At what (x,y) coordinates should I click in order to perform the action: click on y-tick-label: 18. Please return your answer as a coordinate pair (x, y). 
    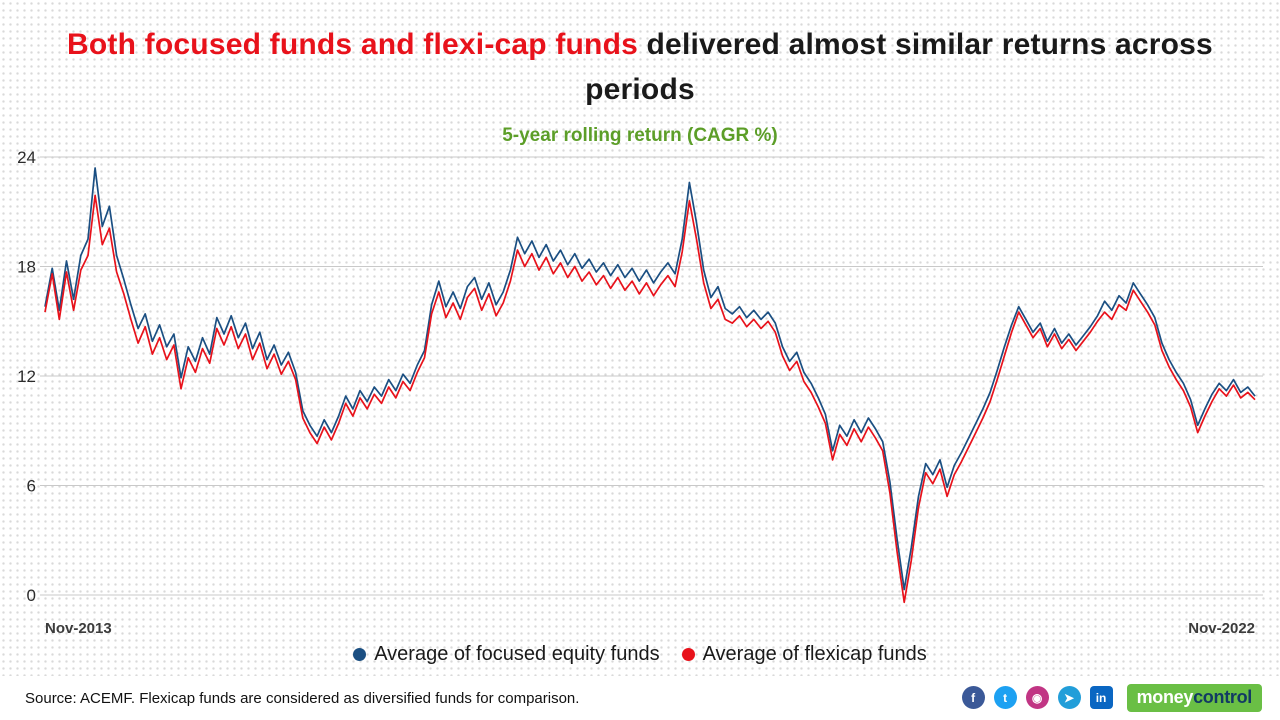
    Looking at the image, I should click on (26, 267).